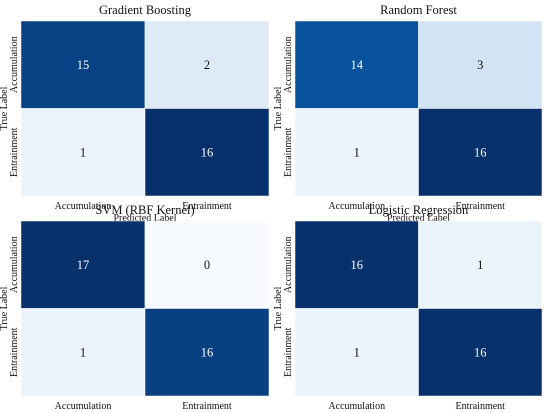  I want to click on cell-value: 0, so click(207, 265).